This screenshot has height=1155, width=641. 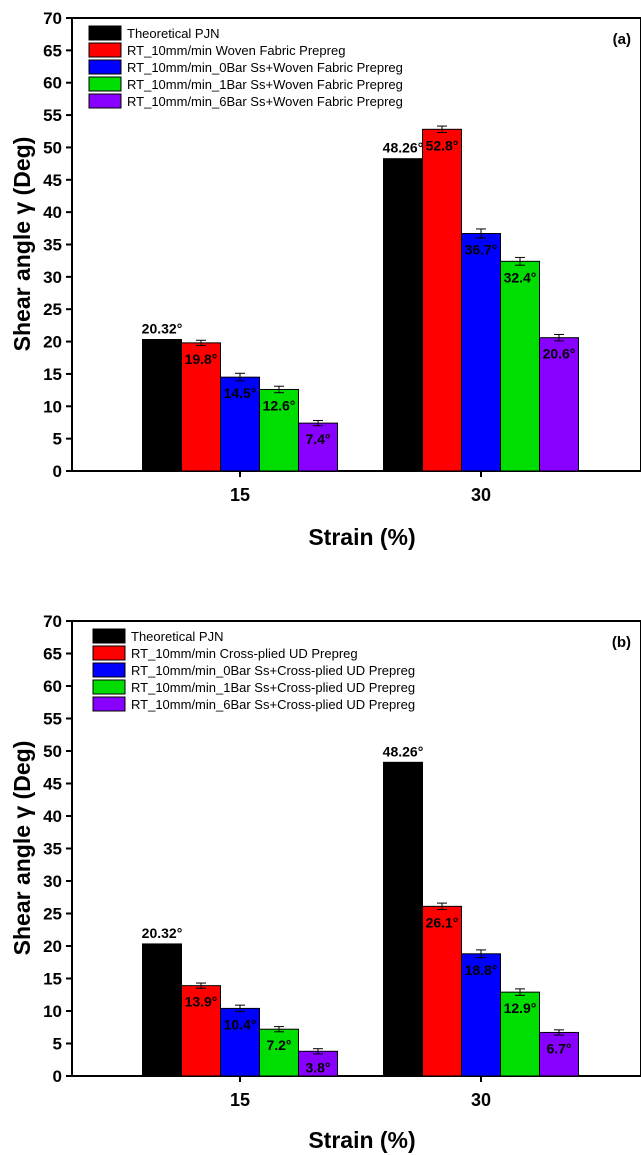 What do you see at coordinates (52, 784) in the screenshot?
I see `y-tick-label: 45` at bounding box center [52, 784].